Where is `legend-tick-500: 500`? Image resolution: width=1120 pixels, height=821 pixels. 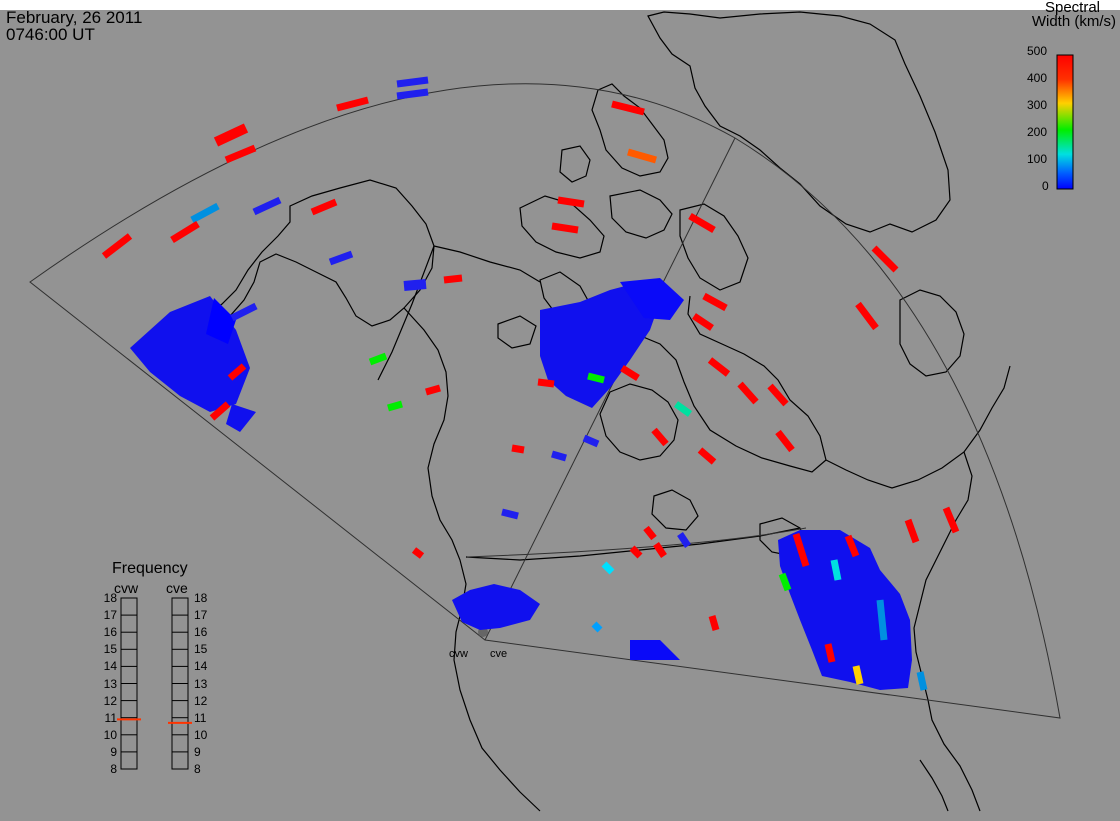
legend-tick-500: 500 is located at coordinates (1037, 51).